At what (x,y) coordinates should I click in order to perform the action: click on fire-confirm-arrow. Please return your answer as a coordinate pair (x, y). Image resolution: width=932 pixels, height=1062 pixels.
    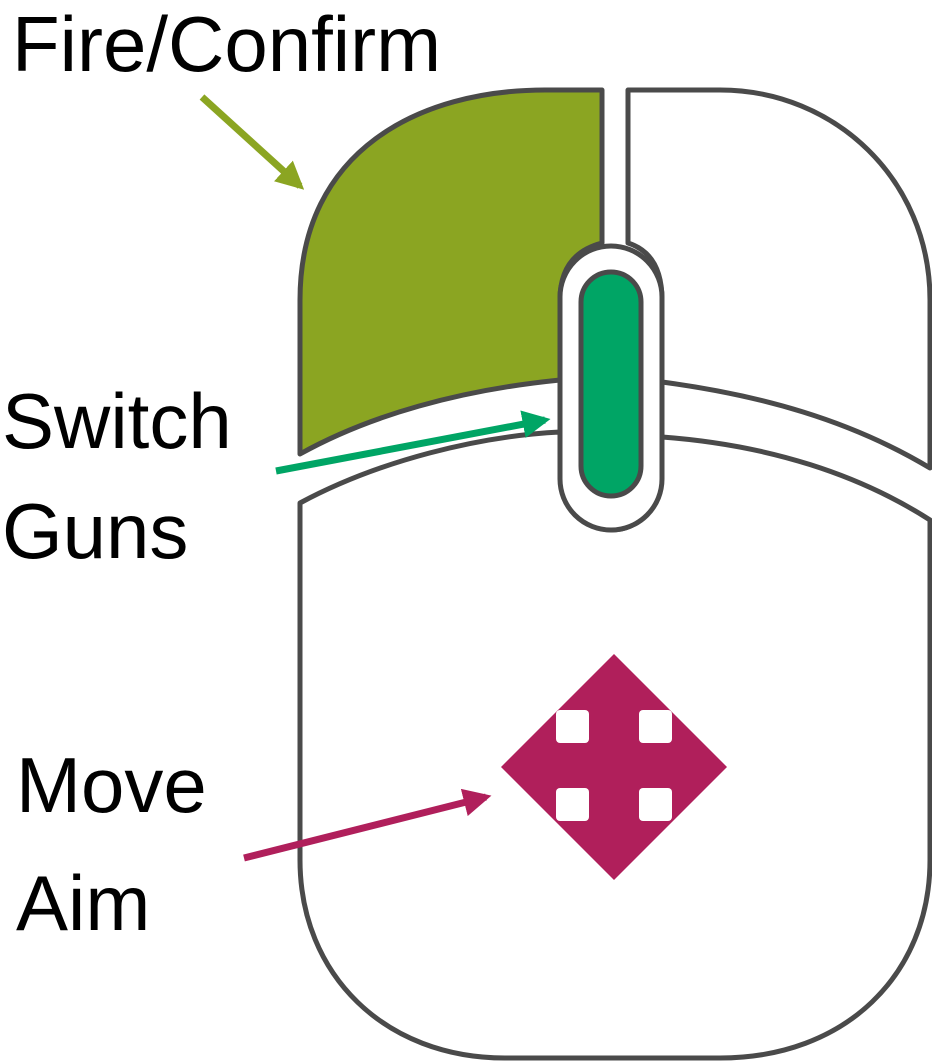
    Looking at the image, I should click on (252, 142).